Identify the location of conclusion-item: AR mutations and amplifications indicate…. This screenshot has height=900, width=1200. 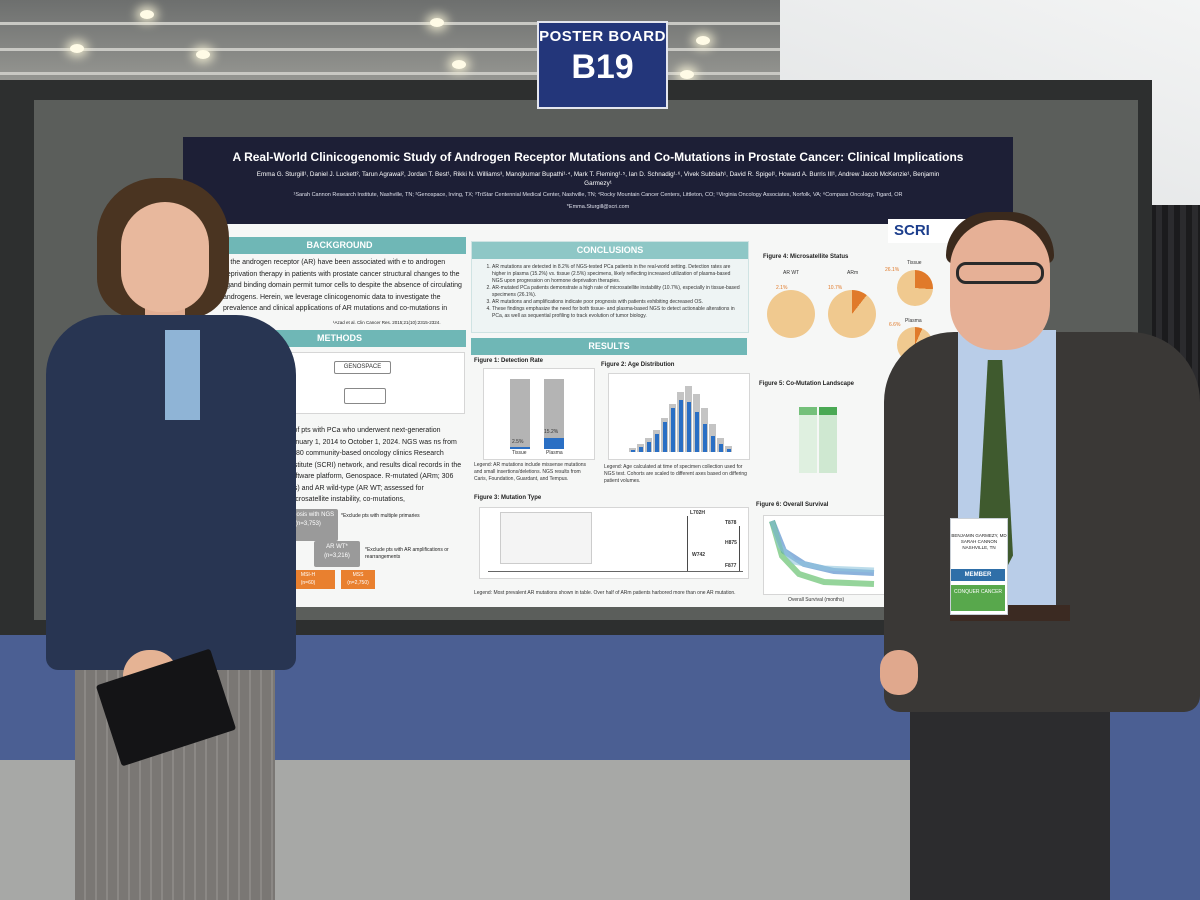
(616, 302).